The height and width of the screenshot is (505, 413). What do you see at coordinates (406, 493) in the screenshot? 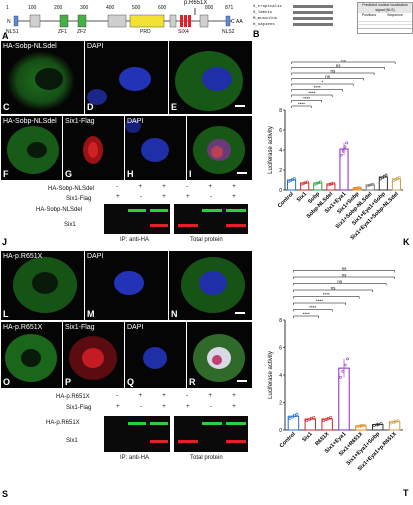
I see `panel-letter-t: T` at bounding box center [406, 493].